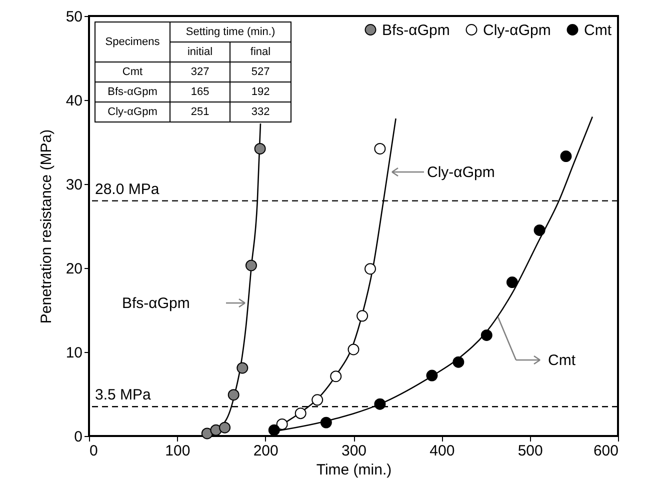  Describe the element at coordinates (354, 470) in the screenshot. I see `x-axis-title: Time (min.)` at that location.